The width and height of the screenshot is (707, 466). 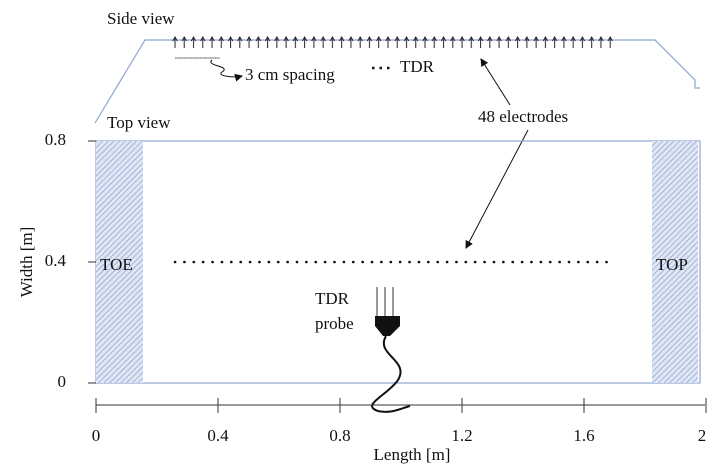 What do you see at coordinates (497, 189) in the screenshot?
I see `electrode-arrow-top` at bounding box center [497, 189].